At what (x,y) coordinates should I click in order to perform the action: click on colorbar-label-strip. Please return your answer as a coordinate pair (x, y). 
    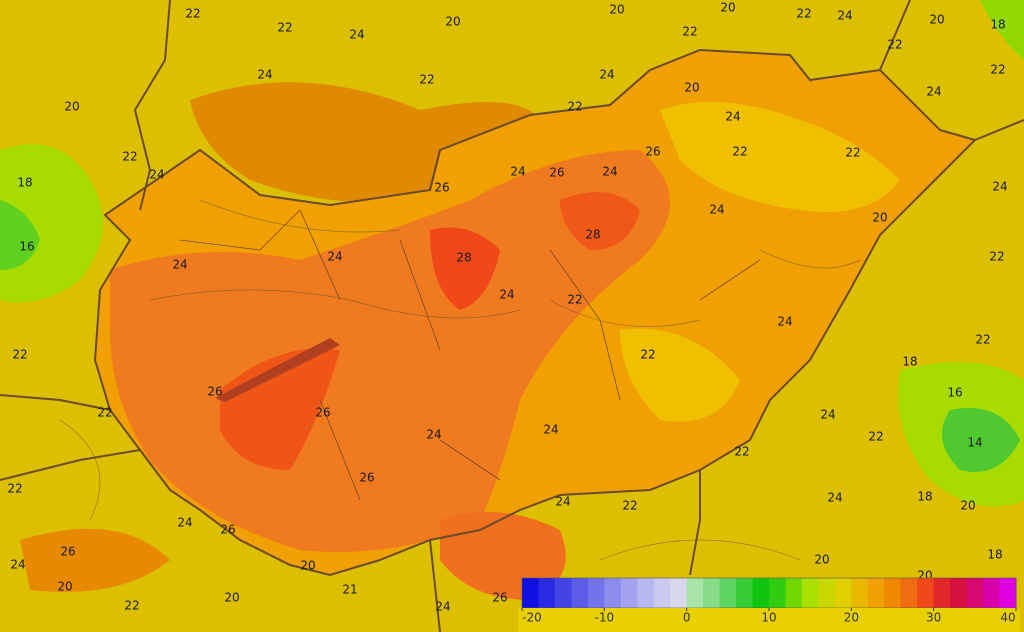
    Looking at the image, I should click on (769, 620).